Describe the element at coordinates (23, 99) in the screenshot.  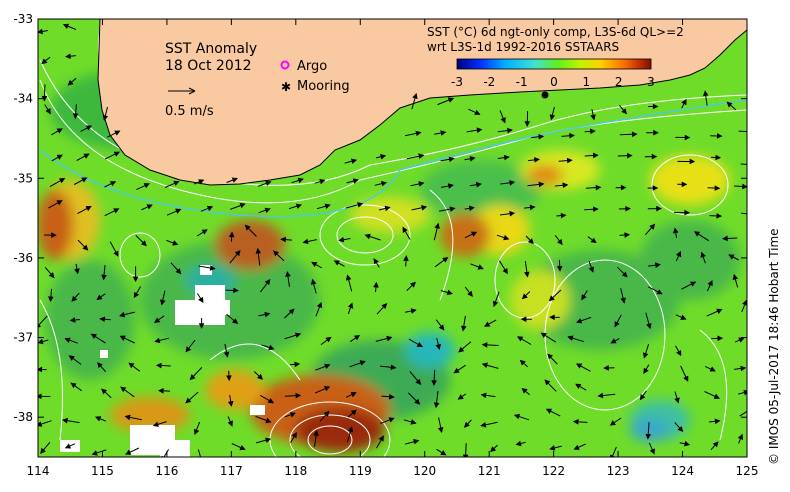
I see `lat-tick-label: -34` at that location.